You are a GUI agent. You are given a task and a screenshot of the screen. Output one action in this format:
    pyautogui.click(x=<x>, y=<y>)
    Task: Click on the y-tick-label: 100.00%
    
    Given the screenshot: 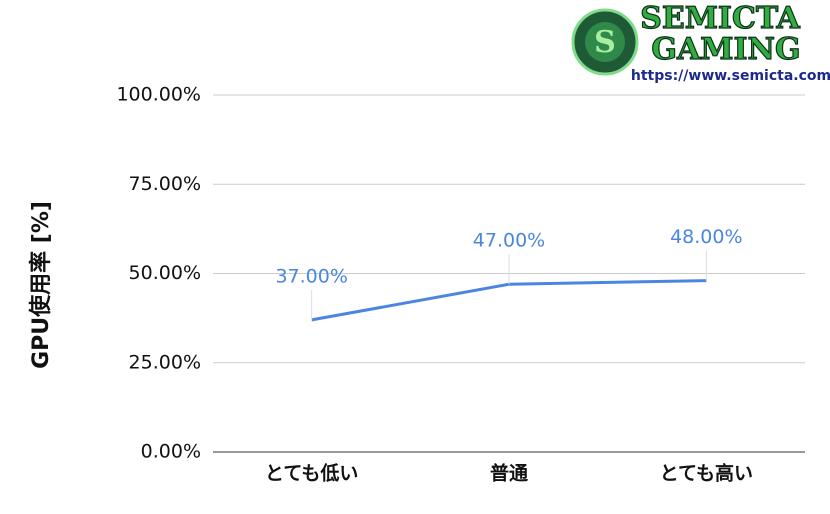 What is the action you would take?
    pyautogui.click(x=158, y=95)
    